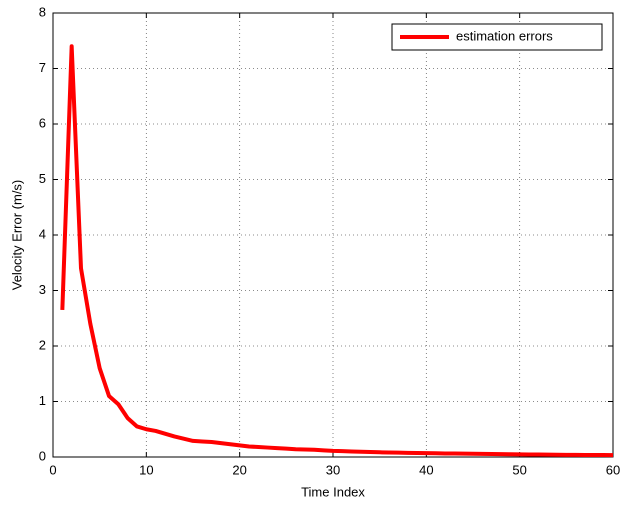  What do you see at coordinates (504, 35) in the screenshot?
I see `legend-label: estimation errors` at bounding box center [504, 35].